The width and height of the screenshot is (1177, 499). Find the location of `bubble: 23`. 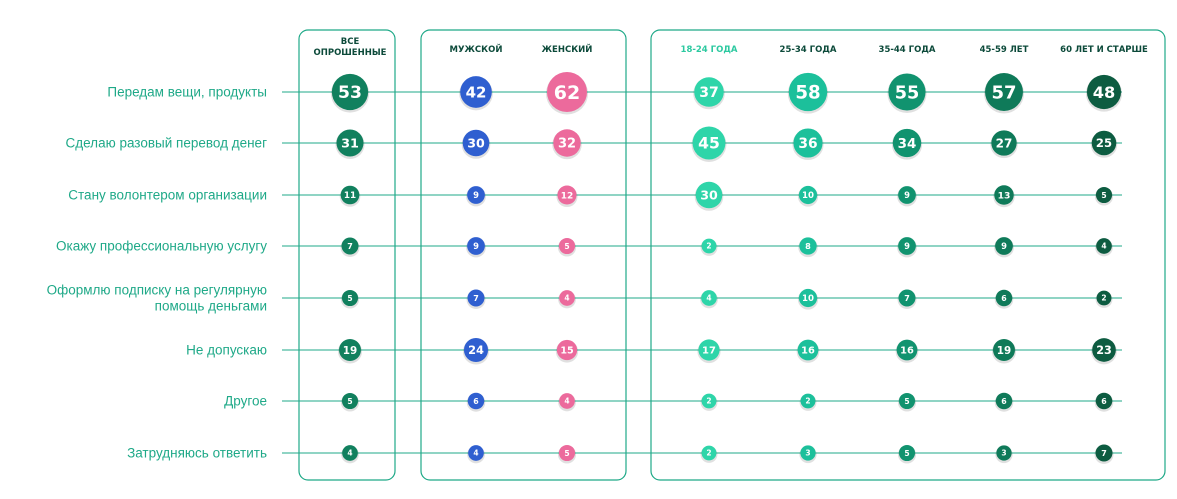

bubble: 23 is located at coordinates (1104, 351).